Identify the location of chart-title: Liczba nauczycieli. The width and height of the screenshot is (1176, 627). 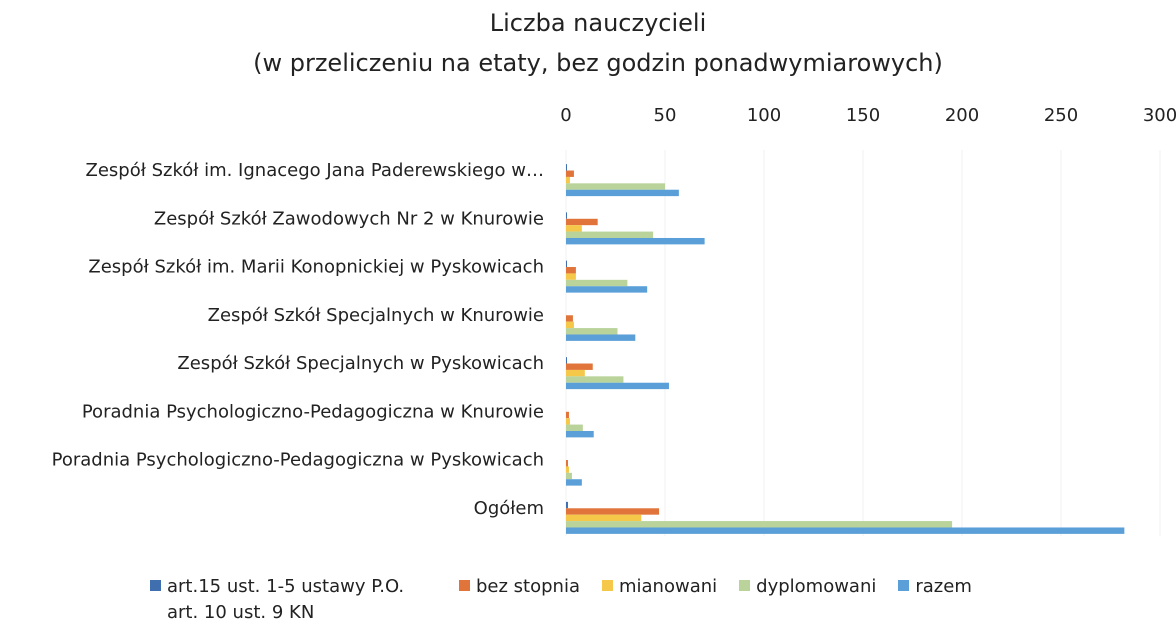
(598, 23).